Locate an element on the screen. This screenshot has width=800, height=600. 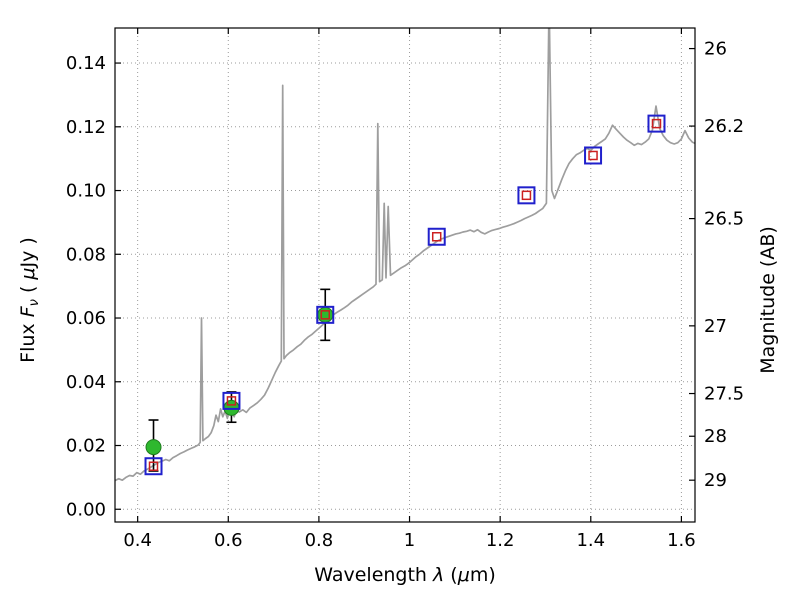
x-tick-label: 0.4 is located at coordinates (137, 540).